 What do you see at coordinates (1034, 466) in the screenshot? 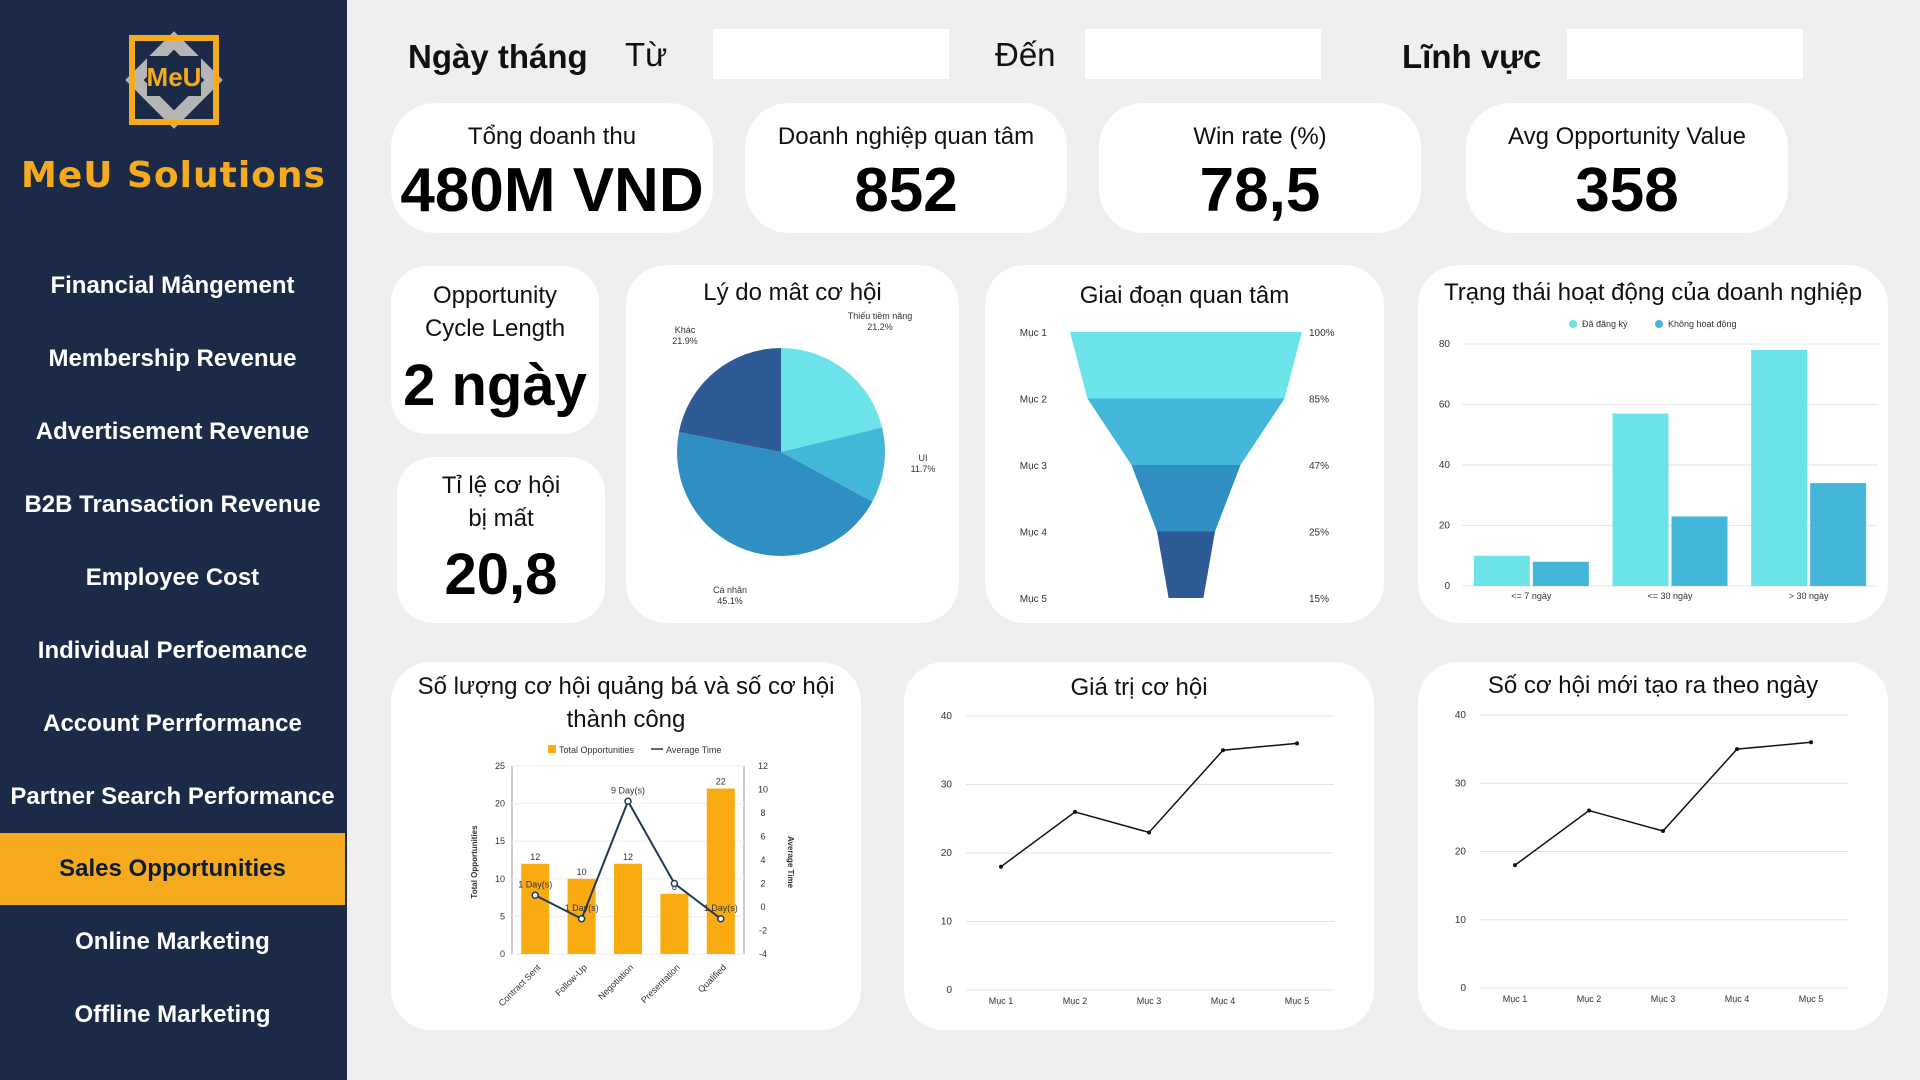
I see `funnel-stage-label: Mục 3` at bounding box center [1034, 466].